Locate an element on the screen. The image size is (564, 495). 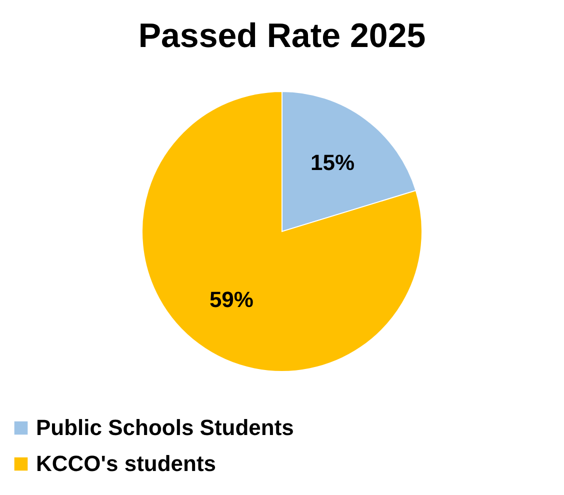
legend-label: KCCO's students is located at coordinates (126, 463).